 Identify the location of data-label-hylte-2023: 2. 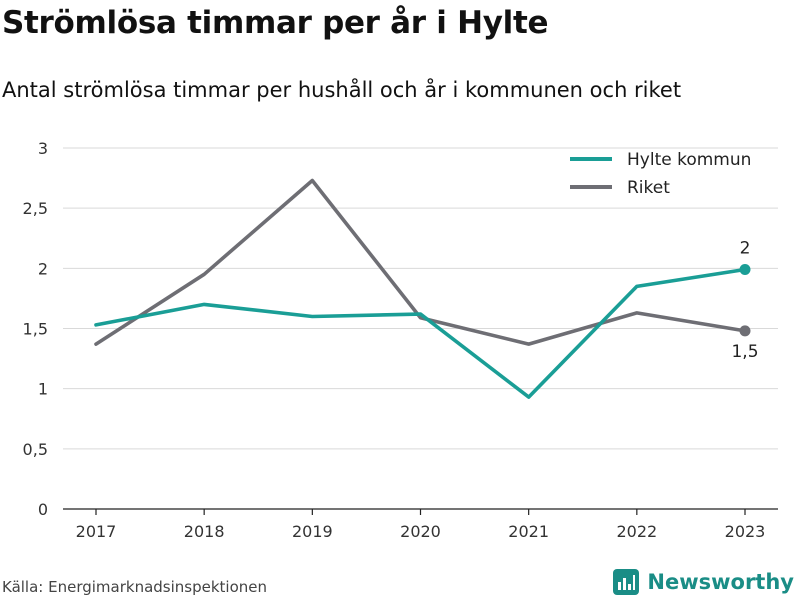
(745, 249).